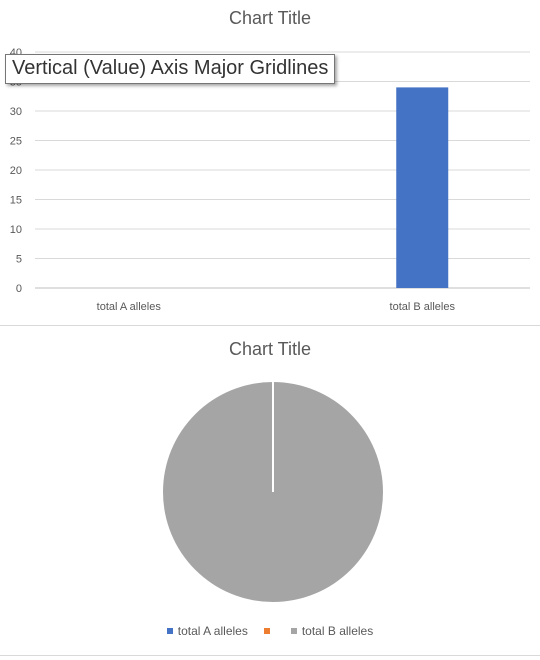 The width and height of the screenshot is (540, 660). I want to click on legend-label-a: total A alleles, so click(212, 631).